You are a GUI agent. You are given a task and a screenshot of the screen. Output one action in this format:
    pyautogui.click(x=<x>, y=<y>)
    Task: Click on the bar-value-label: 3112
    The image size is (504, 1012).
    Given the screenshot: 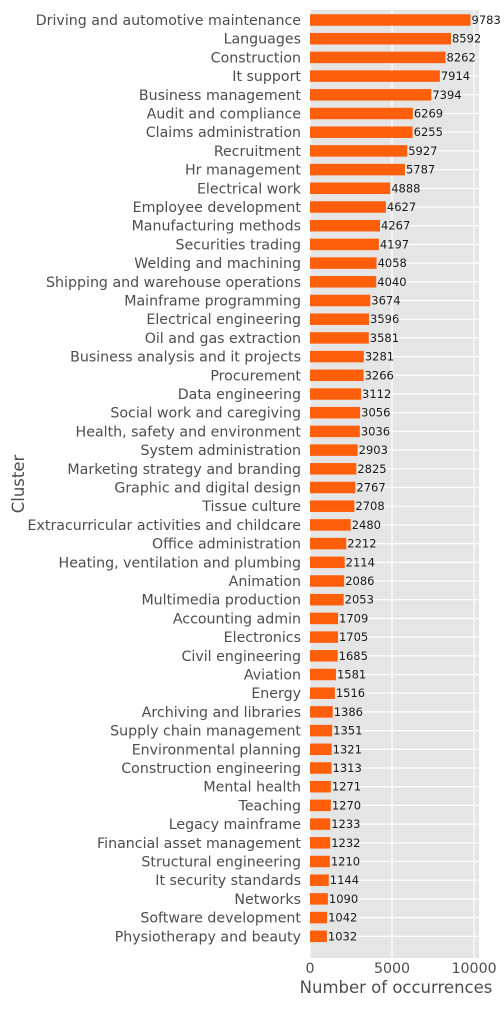 What is the action you would take?
    pyautogui.click(x=376, y=394)
    